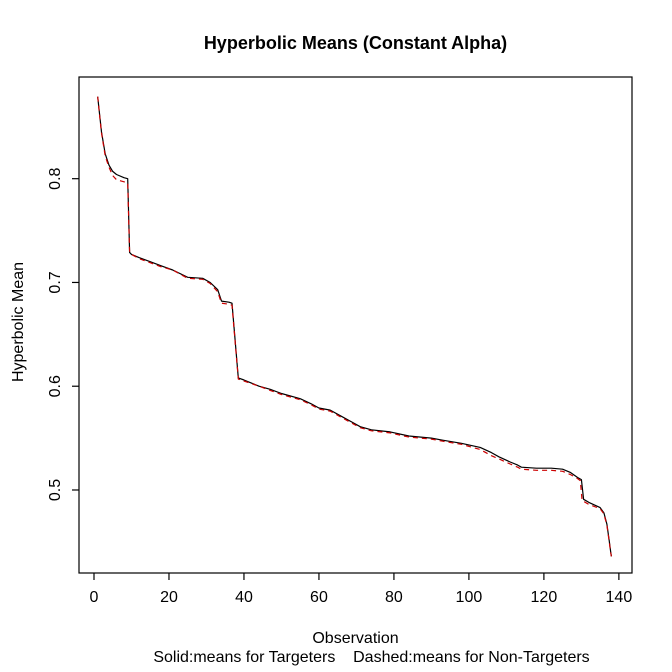 The image size is (672, 672). Describe the element at coordinates (244, 597) in the screenshot. I see `x-tick-label: 40` at that location.